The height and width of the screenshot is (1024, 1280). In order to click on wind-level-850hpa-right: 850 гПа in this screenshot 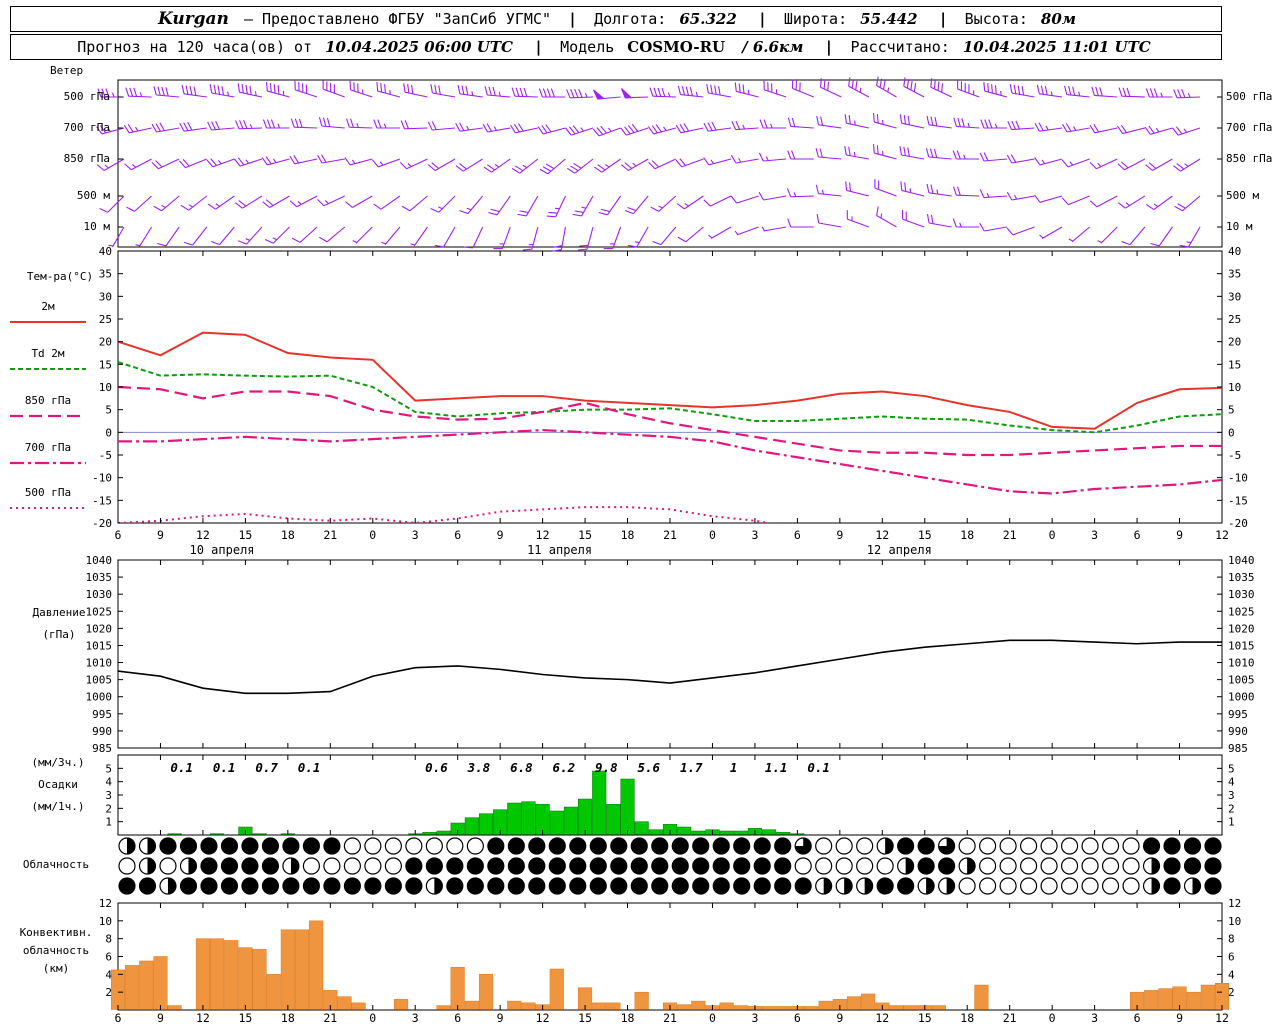, I will do `click(1249, 158)`.